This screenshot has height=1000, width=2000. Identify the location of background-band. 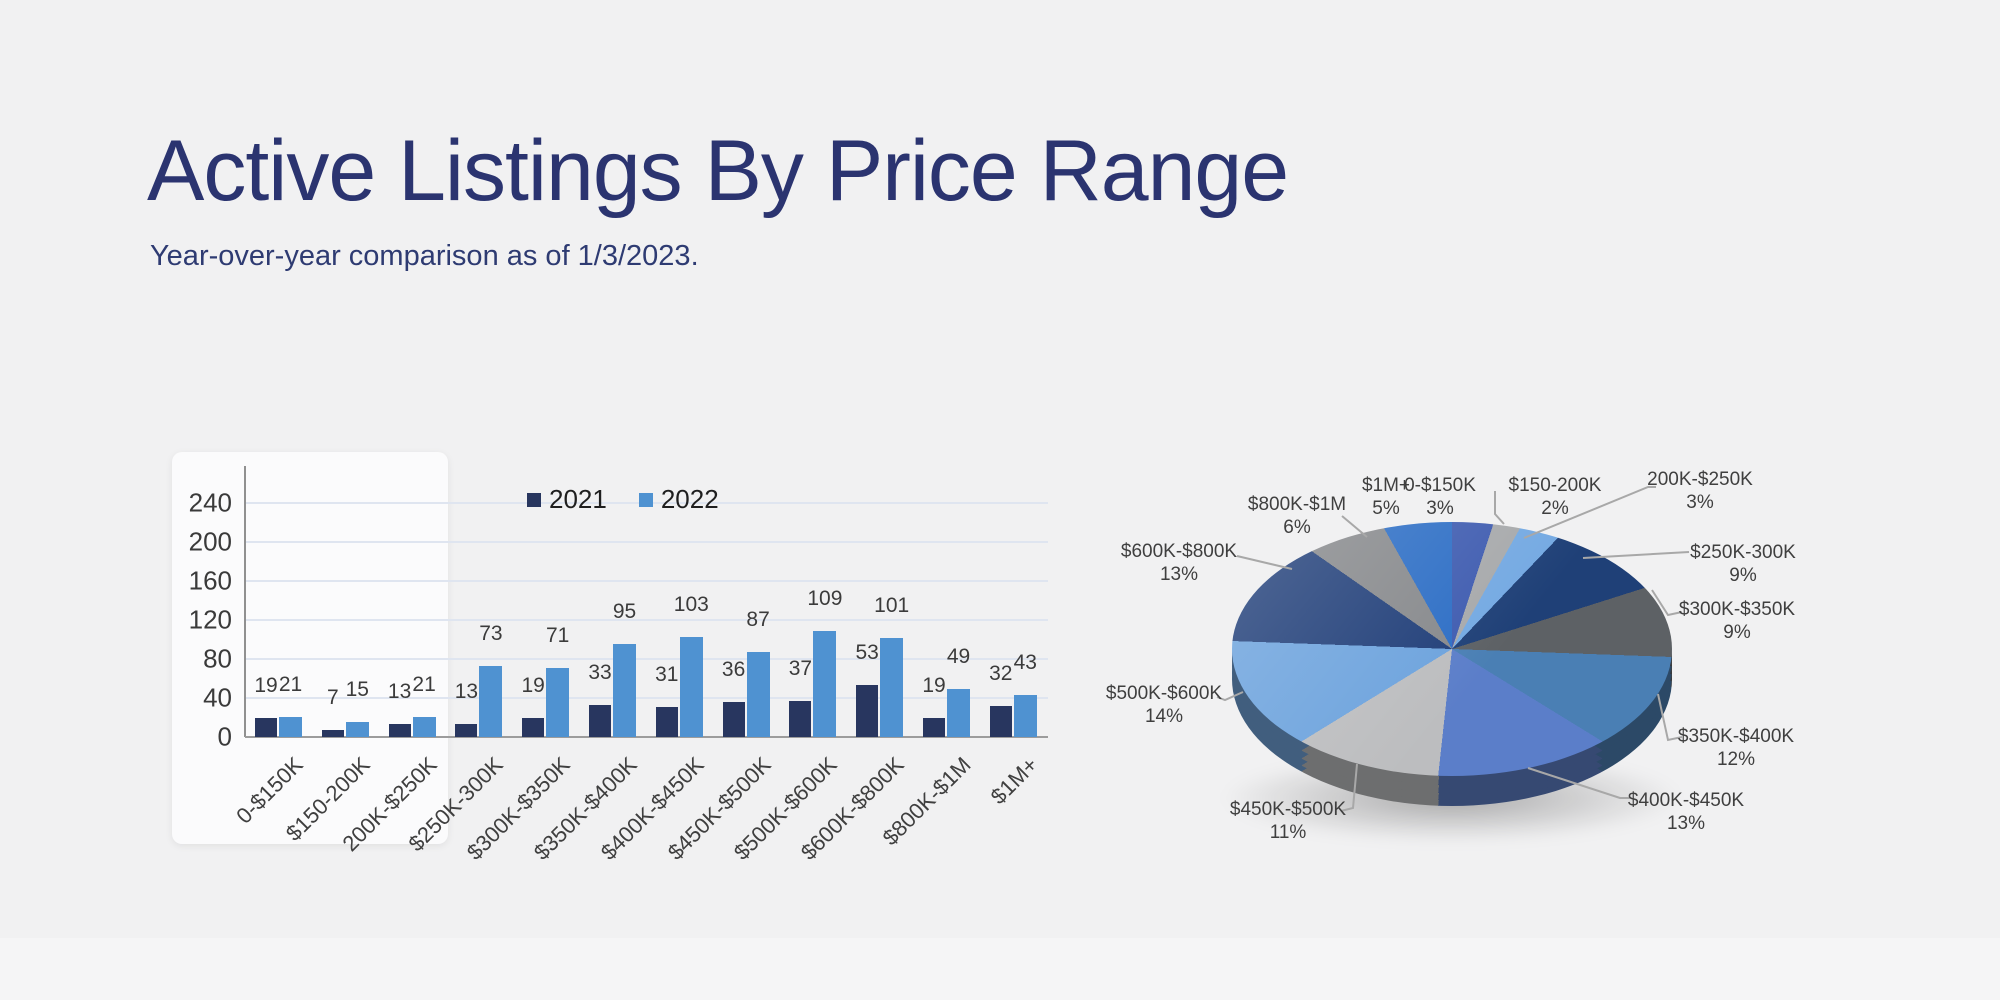
(1000, 969).